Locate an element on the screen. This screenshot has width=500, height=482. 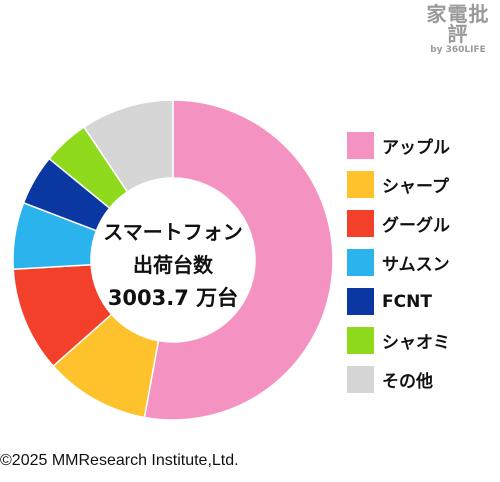
legend-item: FCNT is located at coordinates (398, 301).